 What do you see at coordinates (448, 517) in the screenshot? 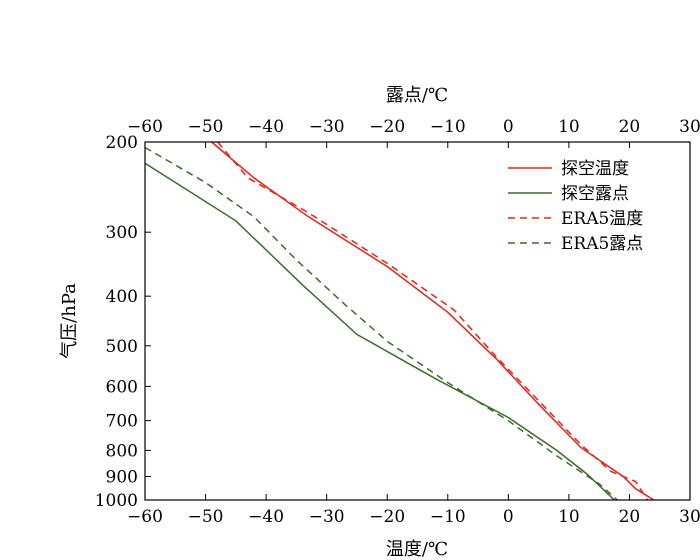
I see `x-tick-label-bottom: −10` at bounding box center [448, 517].